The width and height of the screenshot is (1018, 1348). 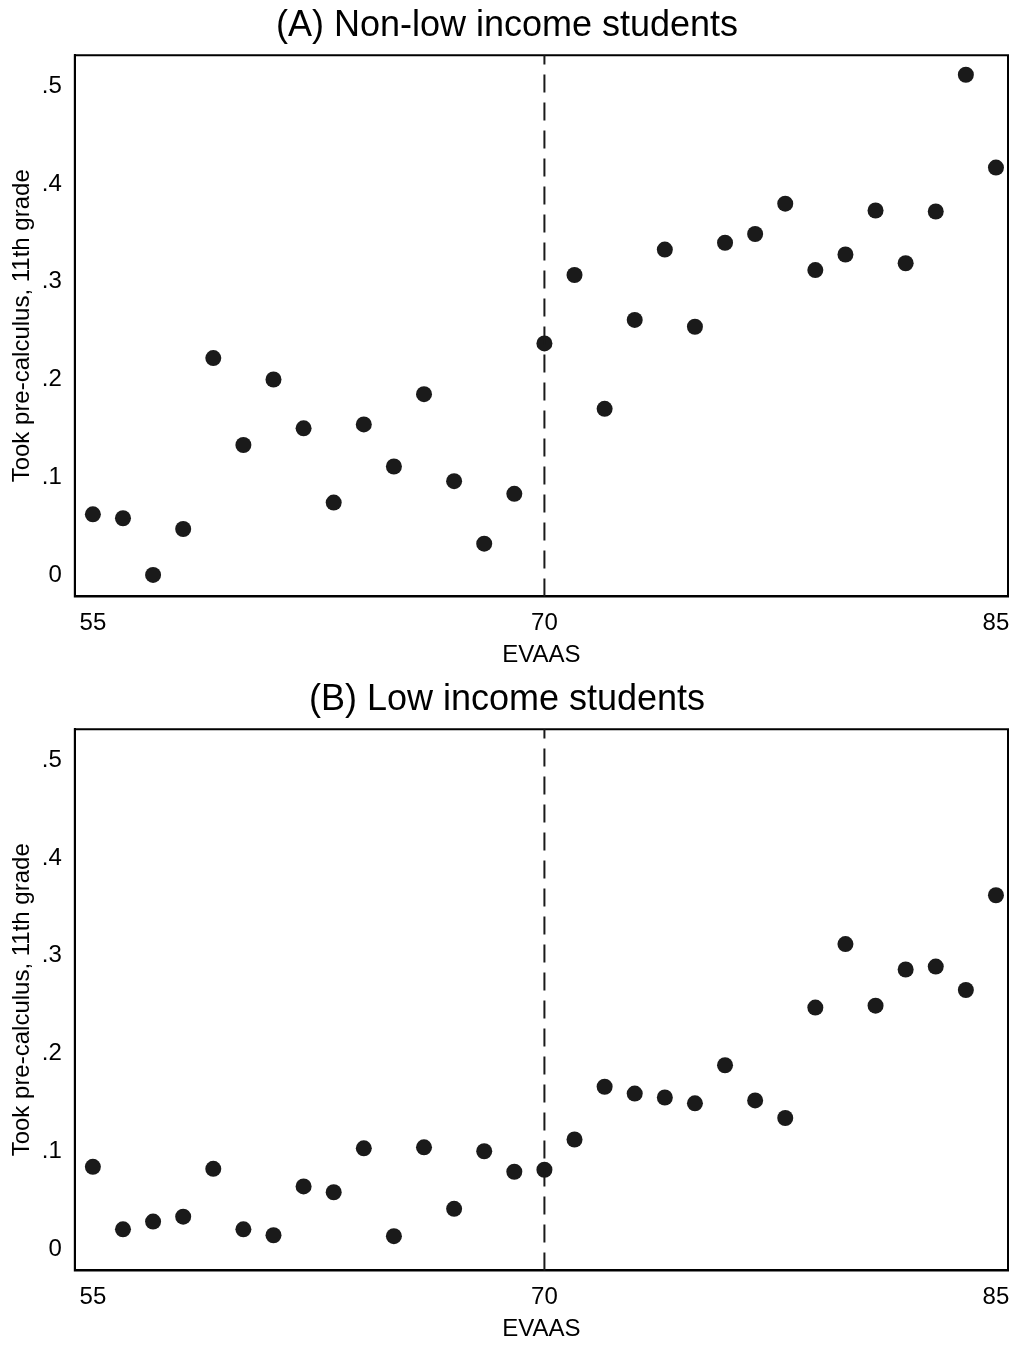 What do you see at coordinates (507, 23) in the screenshot?
I see `chart-title: (A) Non-low income students` at bounding box center [507, 23].